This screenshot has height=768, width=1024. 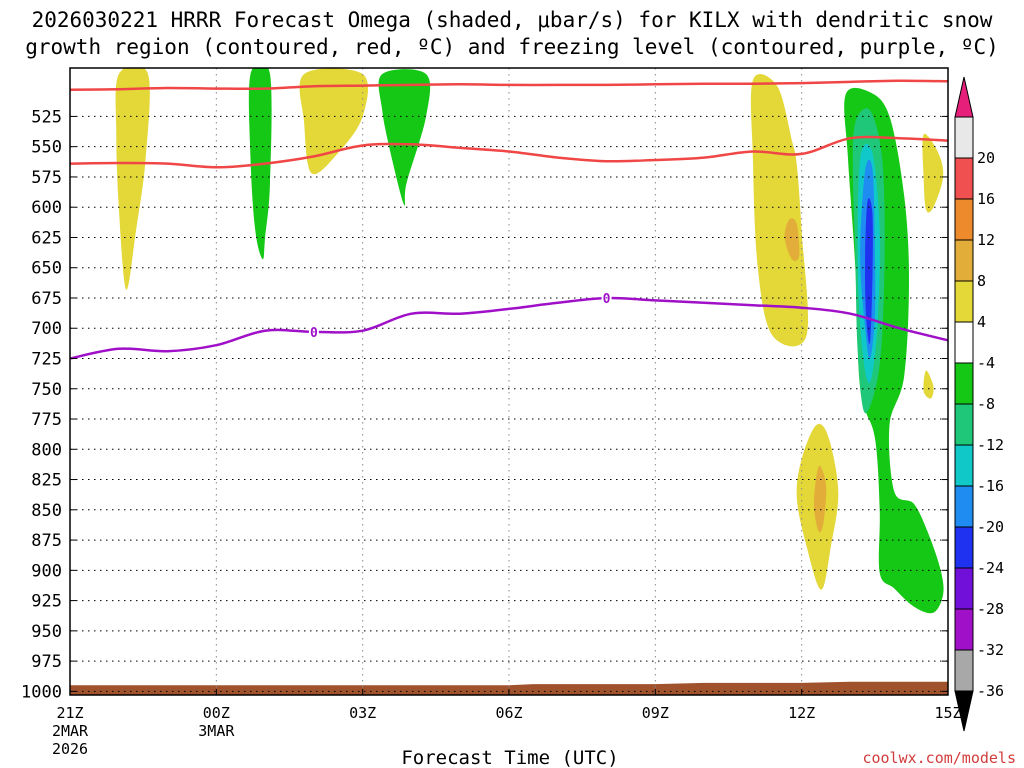 I want to click on colorbar-label-7: -12, so click(x=990, y=445).